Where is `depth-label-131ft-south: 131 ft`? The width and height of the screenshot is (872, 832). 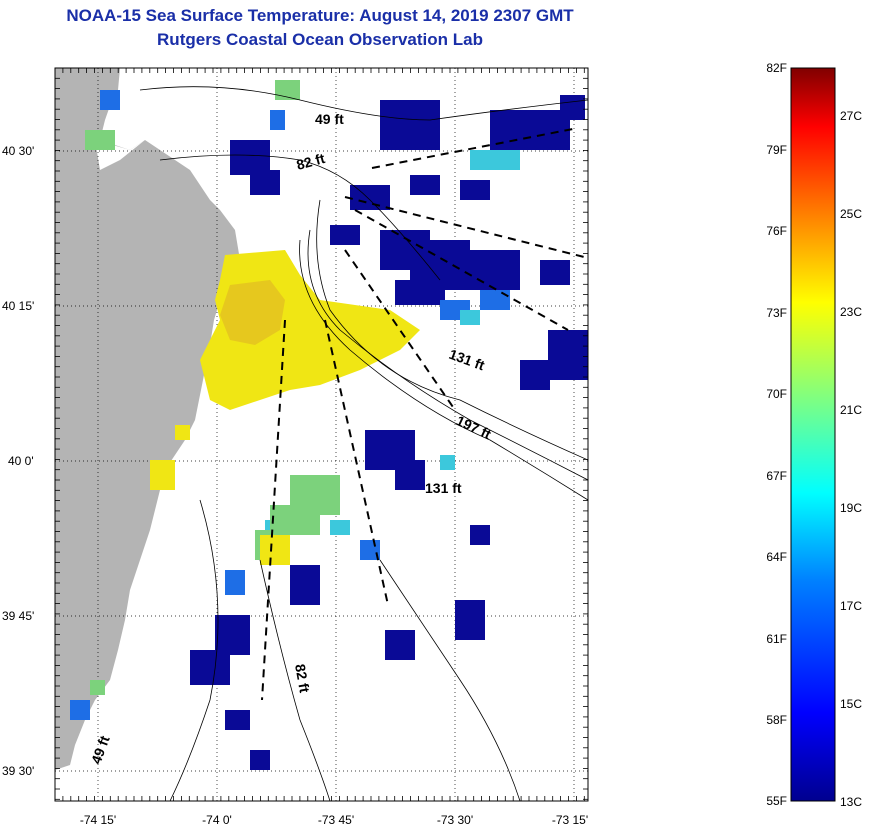
depth-label-131ft-south: 131 ft is located at coordinates (443, 488).